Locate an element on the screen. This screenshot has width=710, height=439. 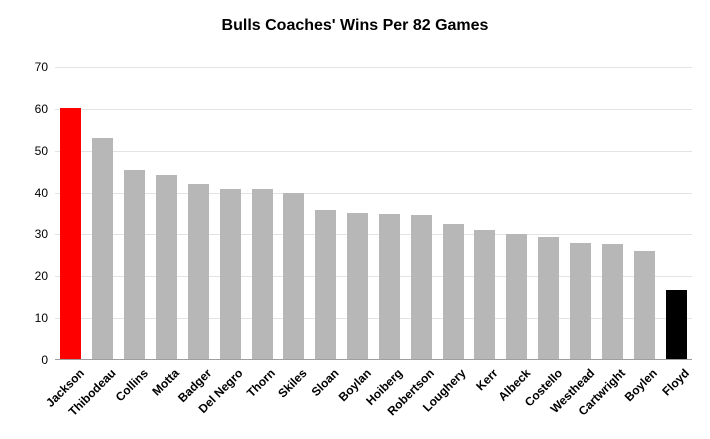
bar-thibodeau is located at coordinates (102, 249).